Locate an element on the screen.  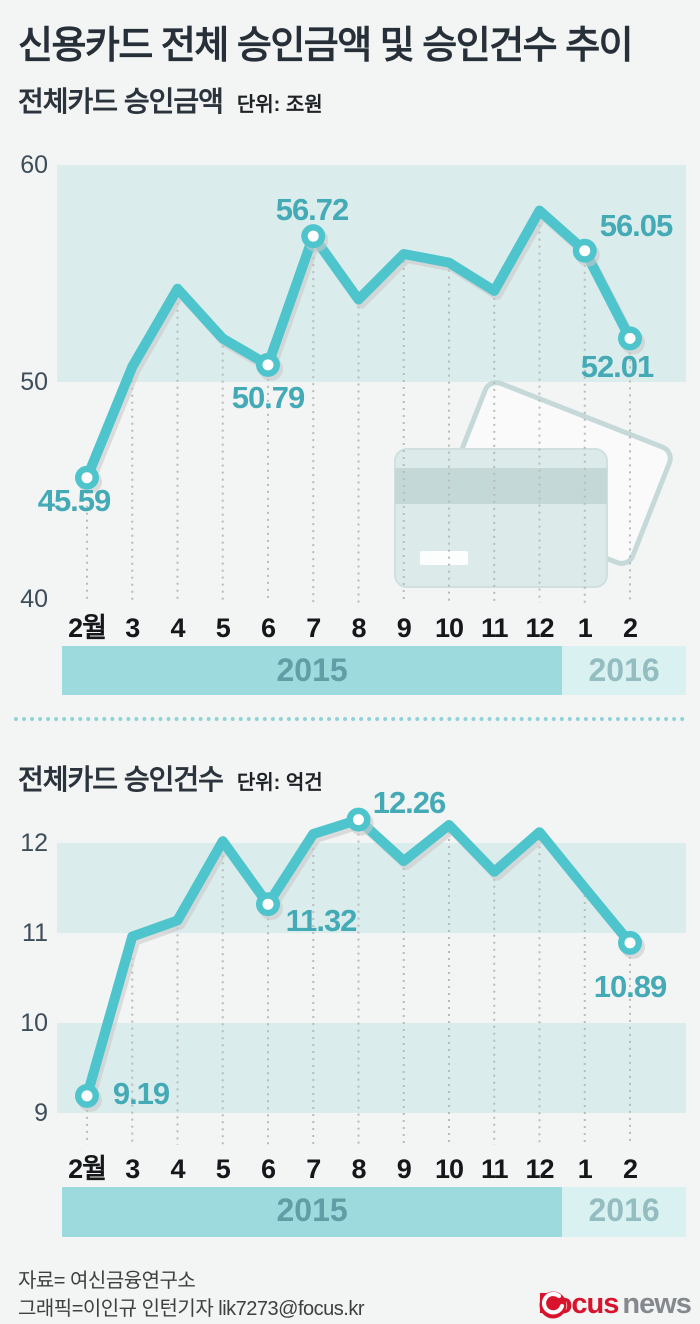
y-axis-tick-label: 10 is located at coordinates (34, 1023).